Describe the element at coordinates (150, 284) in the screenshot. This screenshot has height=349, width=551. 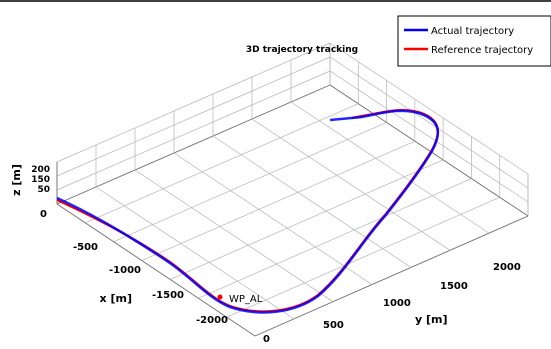
I see `x-ticks: -500 -1000 -1500 -2000` at that location.